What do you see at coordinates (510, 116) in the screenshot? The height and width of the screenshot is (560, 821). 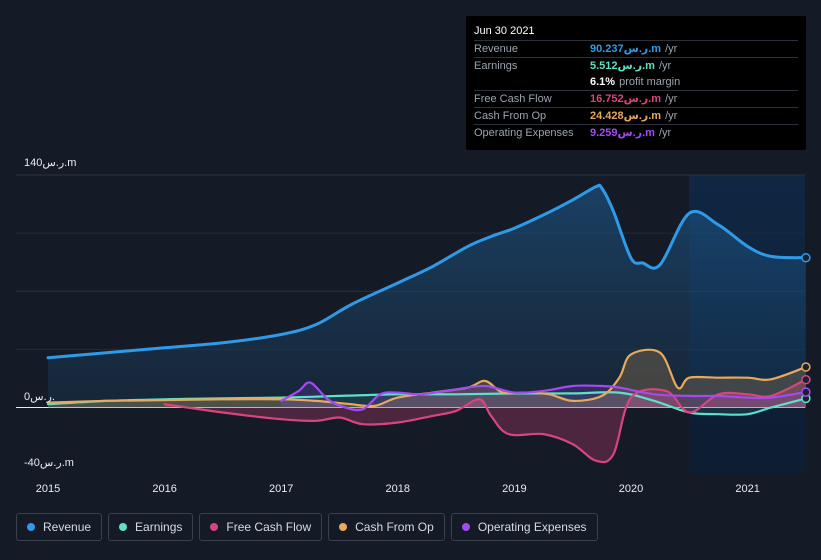 I see `tooltip-row-label: Cash From Op` at bounding box center [510, 116].